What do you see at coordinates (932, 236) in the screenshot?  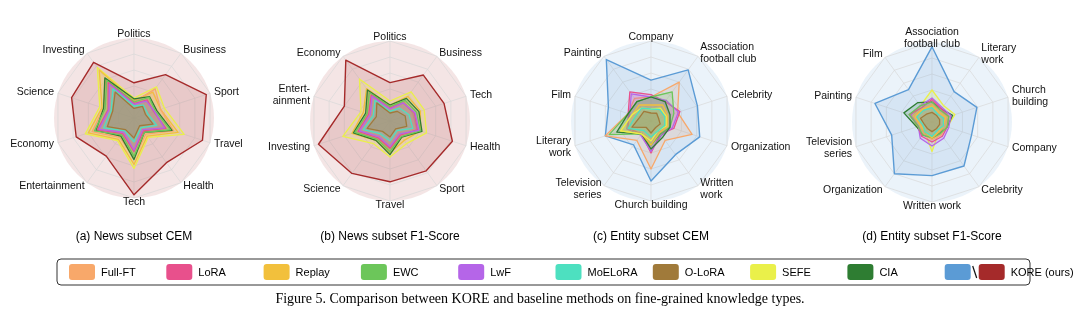 I see `text: (d) Entity subset F1-Score` at bounding box center [932, 236].